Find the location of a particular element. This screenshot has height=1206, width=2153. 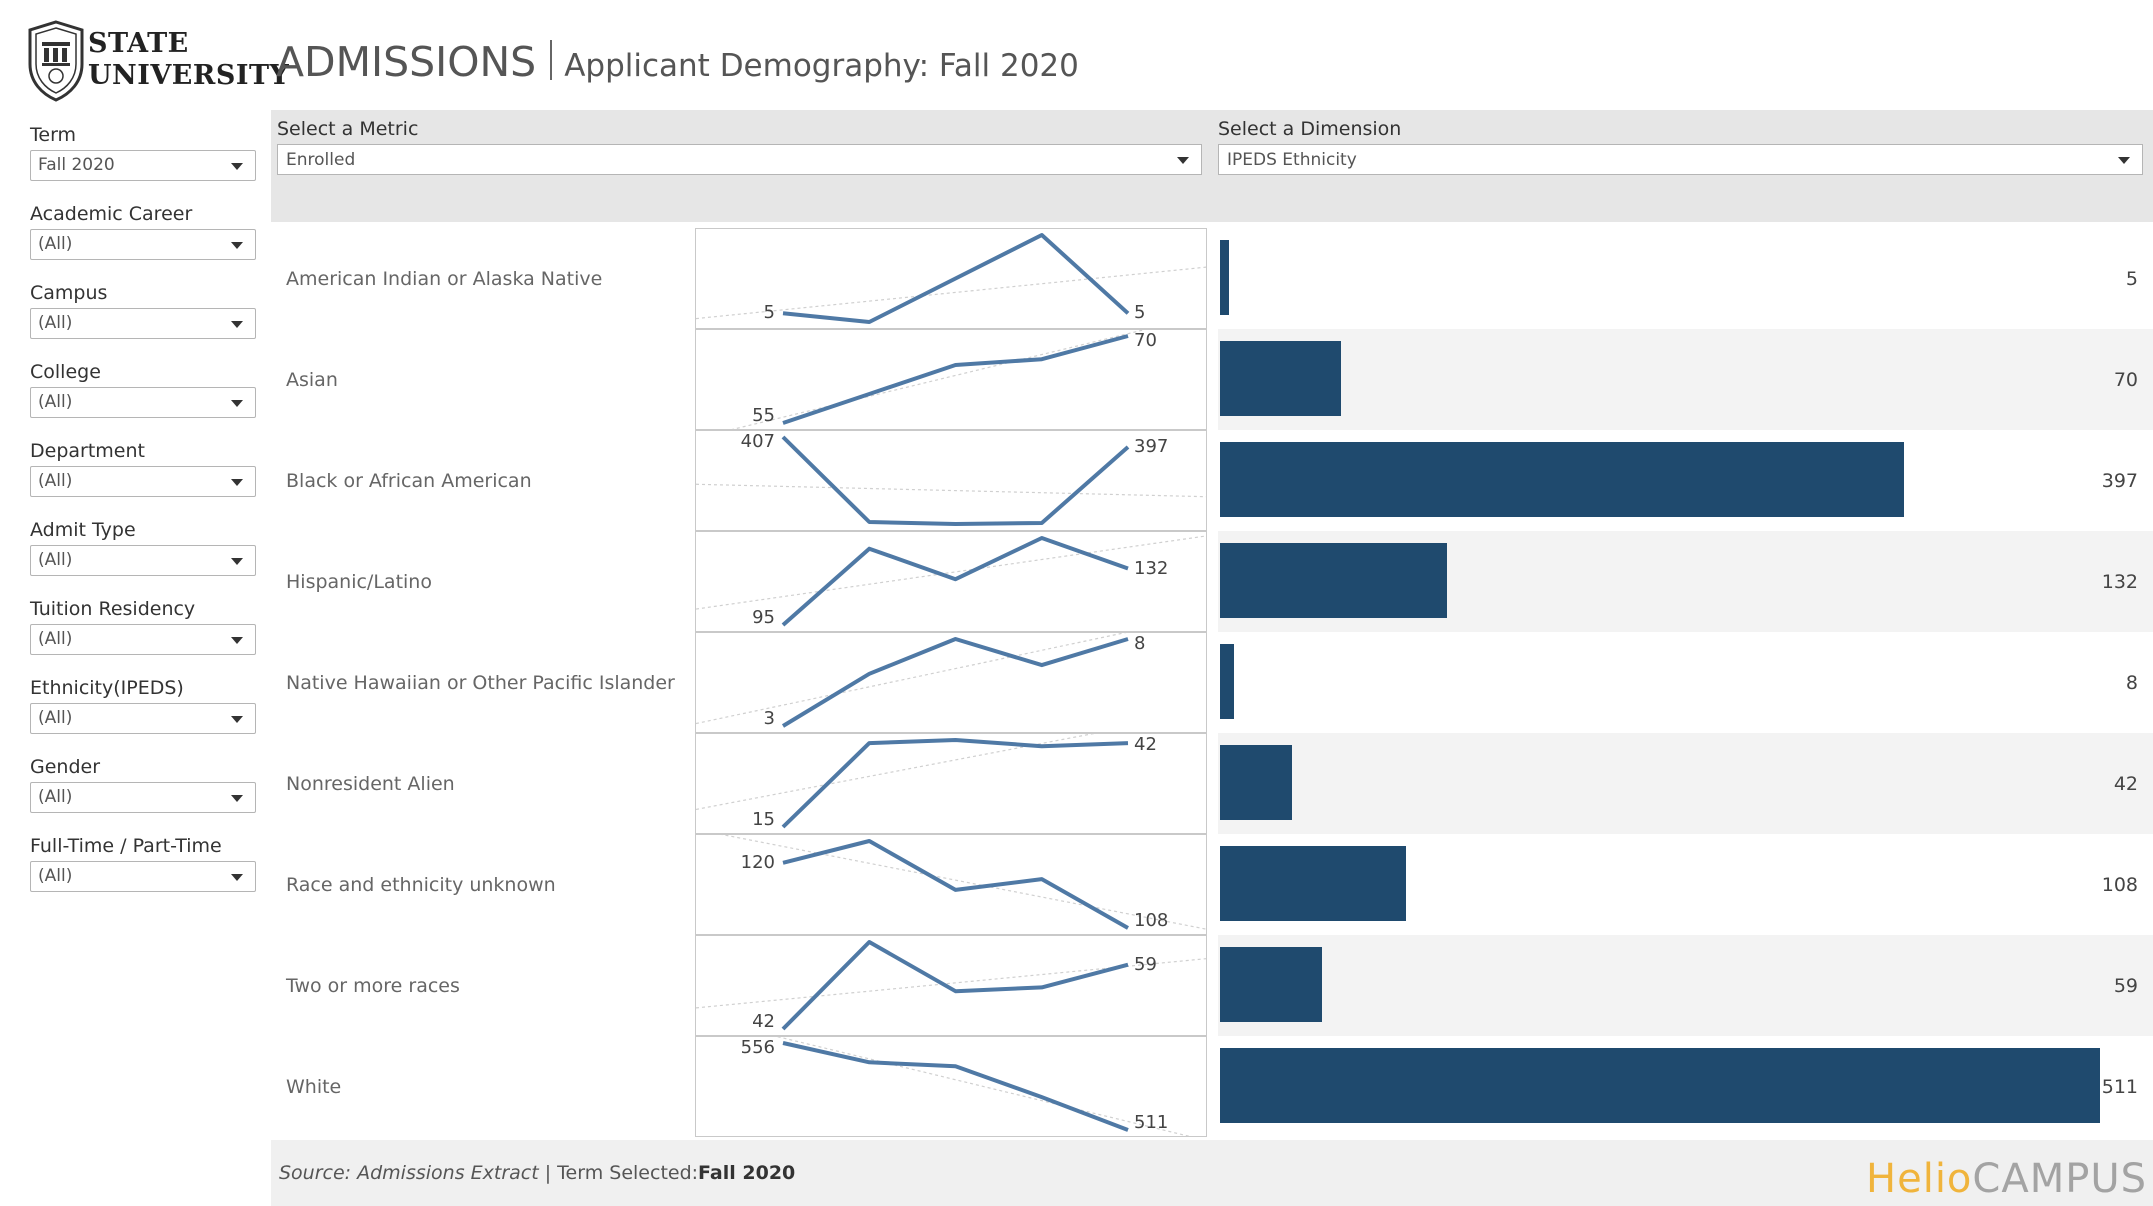

sparkline-end-label: 5 is located at coordinates (1140, 313).